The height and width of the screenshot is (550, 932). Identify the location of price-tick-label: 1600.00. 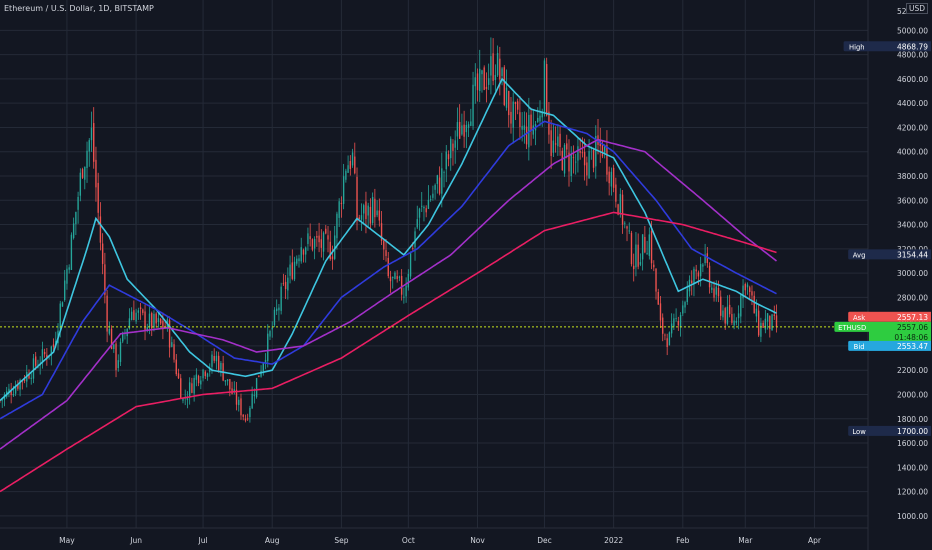
(912, 443).